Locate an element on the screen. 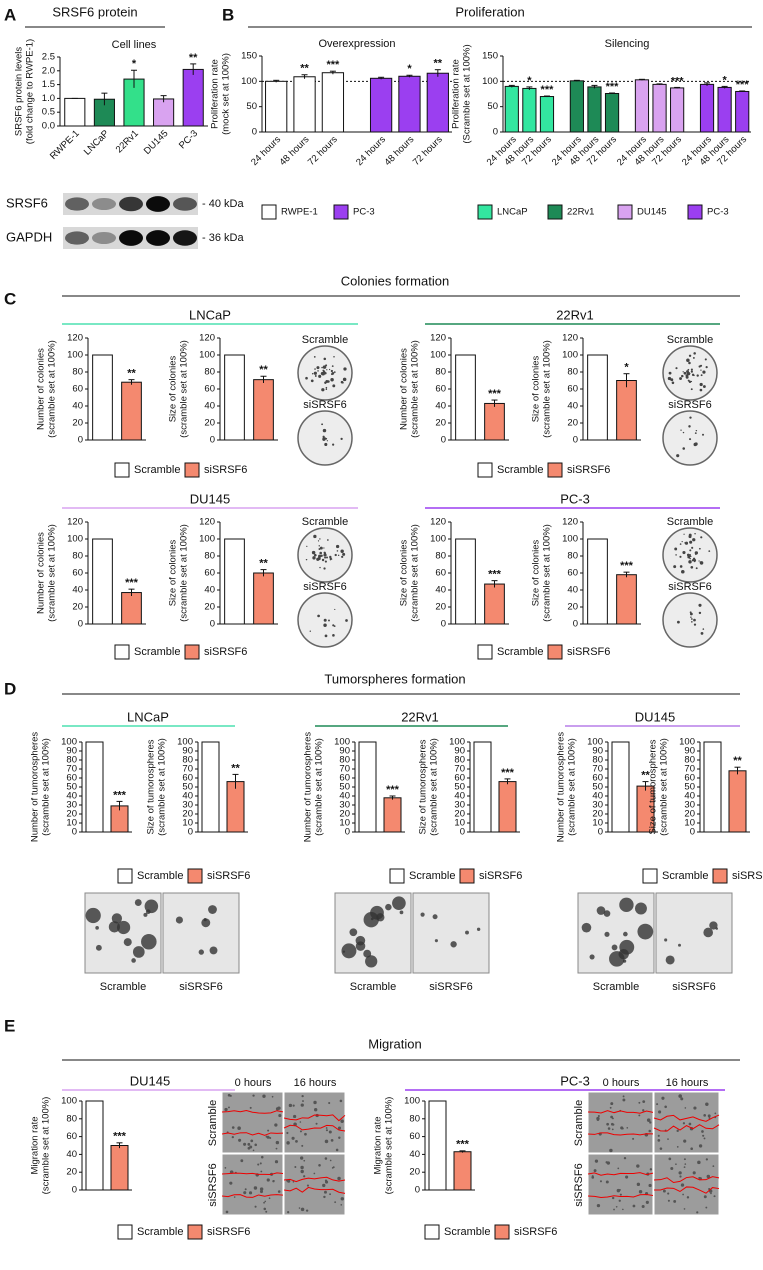 The image size is (763, 1270). y-axis-label: Number of tumorospheres is located at coordinates (308, 787).